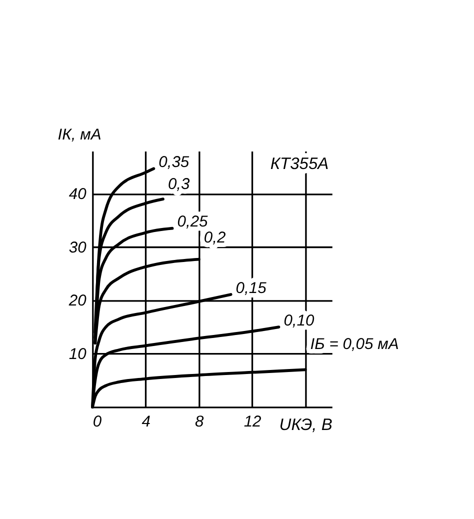 The height and width of the screenshot is (519, 474). Describe the element at coordinates (215, 237) in the screenshot. I see `series-label: 0,2` at that location.